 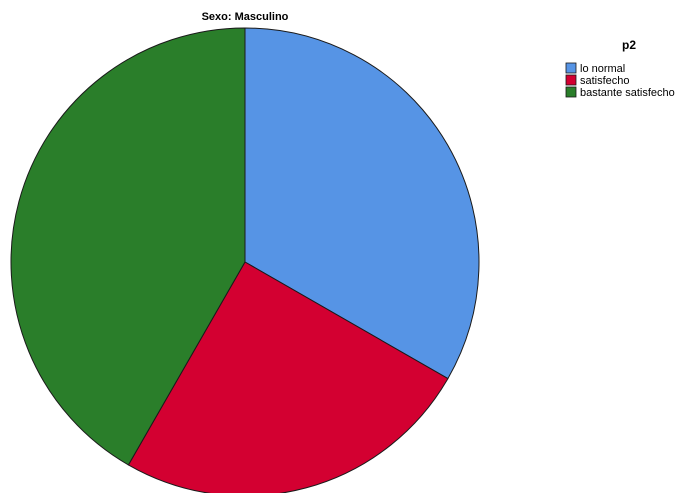 What do you see at coordinates (571, 80) in the screenshot?
I see `legend-swatch-satisfecho` at bounding box center [571, 80].